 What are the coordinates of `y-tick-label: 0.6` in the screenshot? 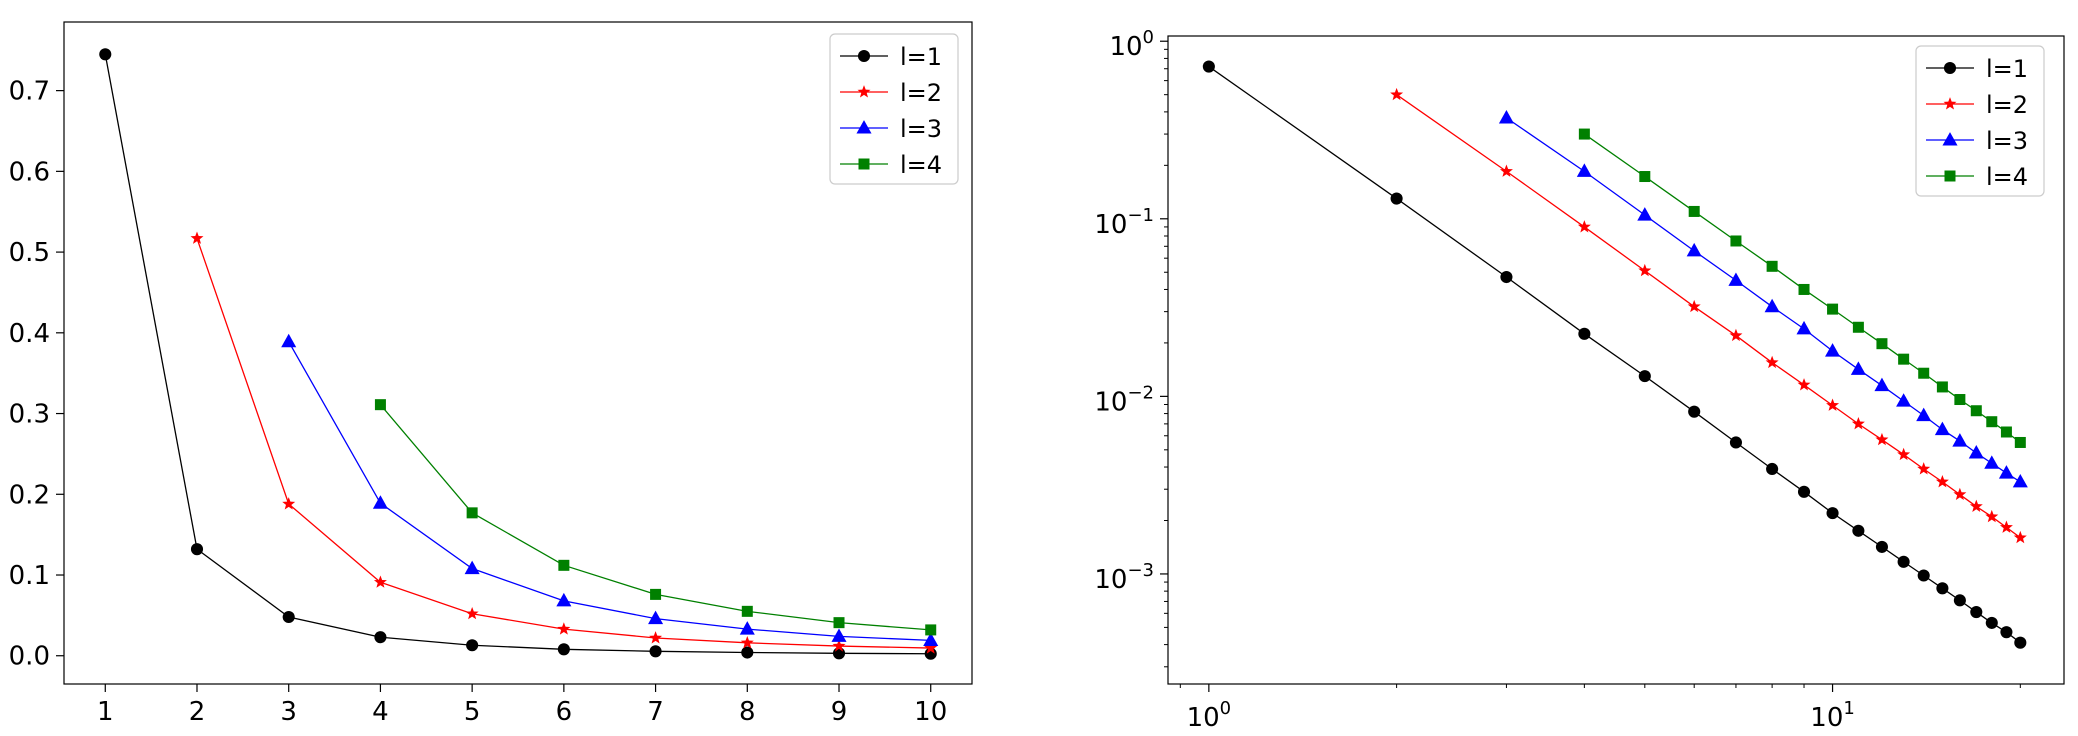 It's located at (29, 172).